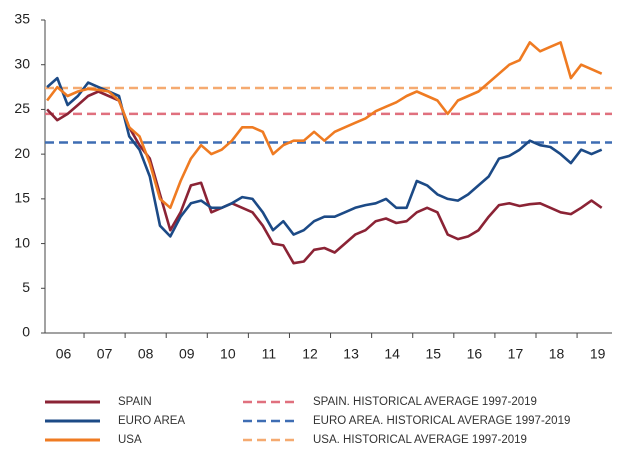  Describe the element at coordinates (22, 198) in the screenshot. I see `y-tick-label: 15` at that location.